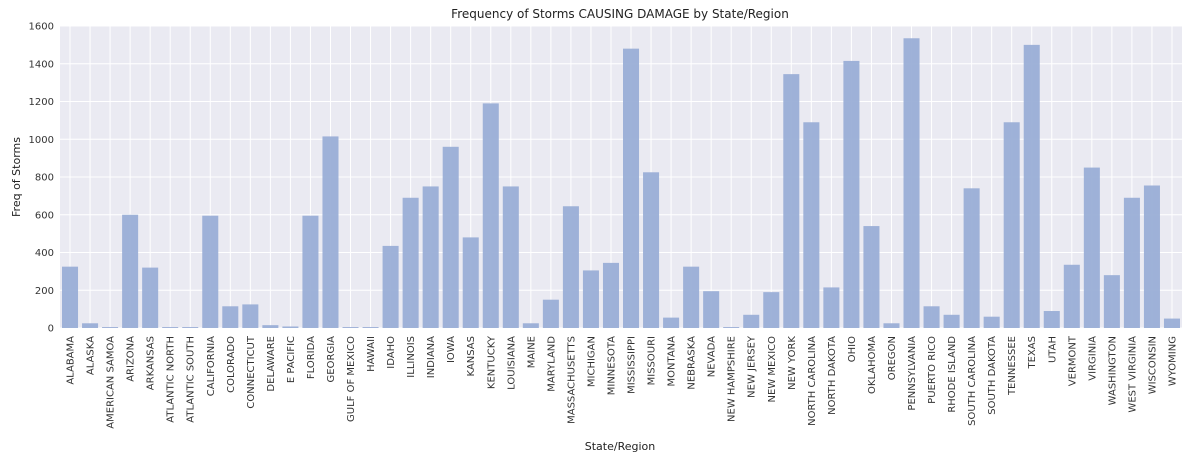  I want to click on x-tick-label: IOWA, so click(451, 349).